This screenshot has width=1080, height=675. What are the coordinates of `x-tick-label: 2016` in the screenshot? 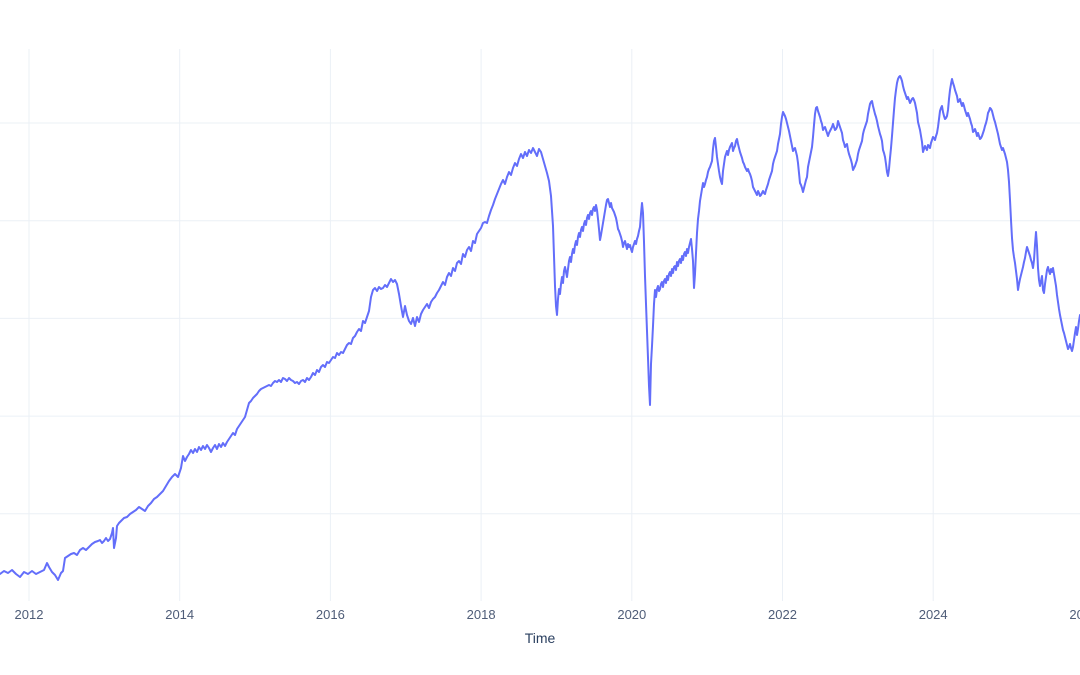 It's located at (330, 614).